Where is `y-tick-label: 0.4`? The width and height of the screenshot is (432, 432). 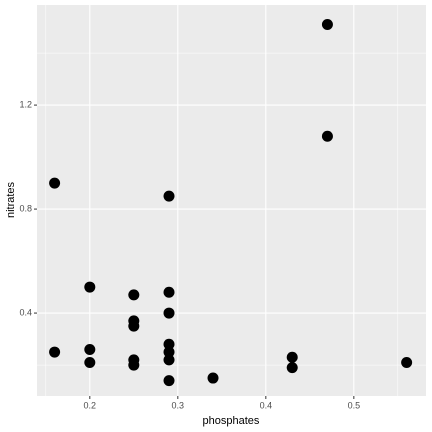
y-tick-label: 0.4 is located at coordinates (25, 312).